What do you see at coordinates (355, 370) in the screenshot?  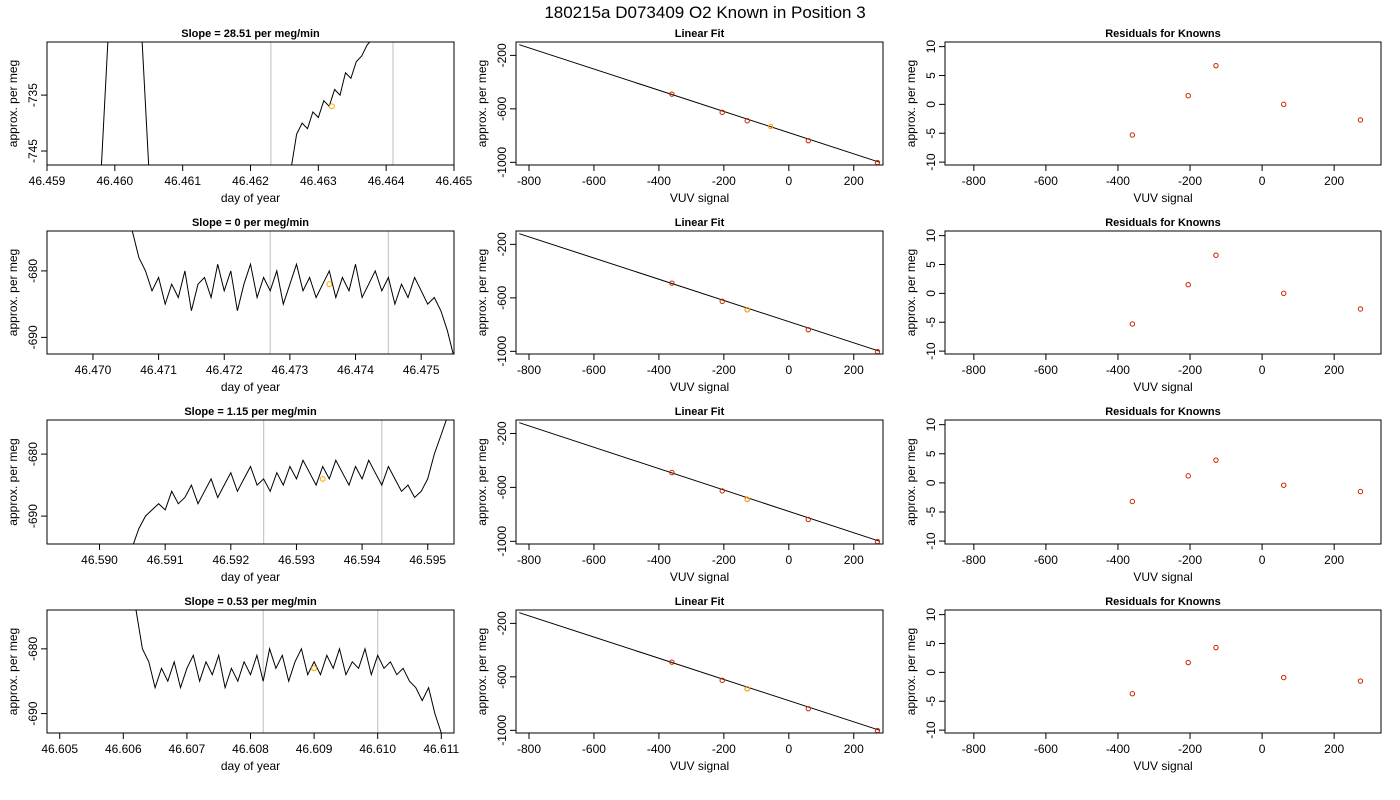 I see `x-tick-label: 46.474` at bounding box center [355, 370].